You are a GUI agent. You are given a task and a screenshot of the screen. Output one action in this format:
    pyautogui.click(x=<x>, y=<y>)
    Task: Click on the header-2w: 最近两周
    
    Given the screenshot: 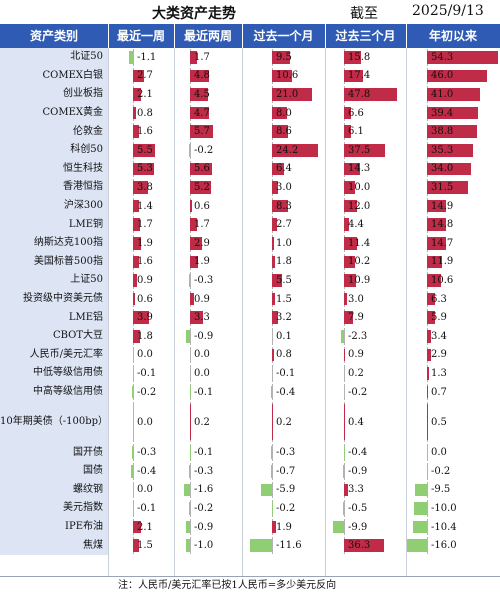 What is the action you would take?
    pyautogui.click(x=208, y=36)
    